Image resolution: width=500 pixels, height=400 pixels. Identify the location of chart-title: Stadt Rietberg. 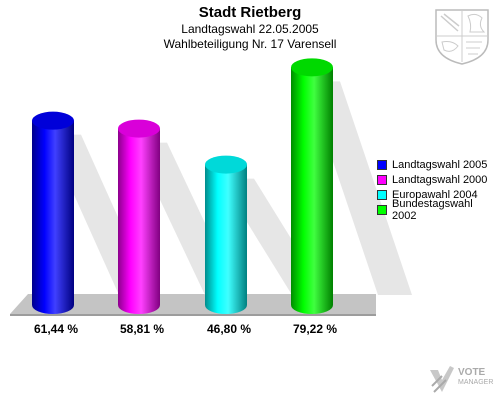
(250, 12).